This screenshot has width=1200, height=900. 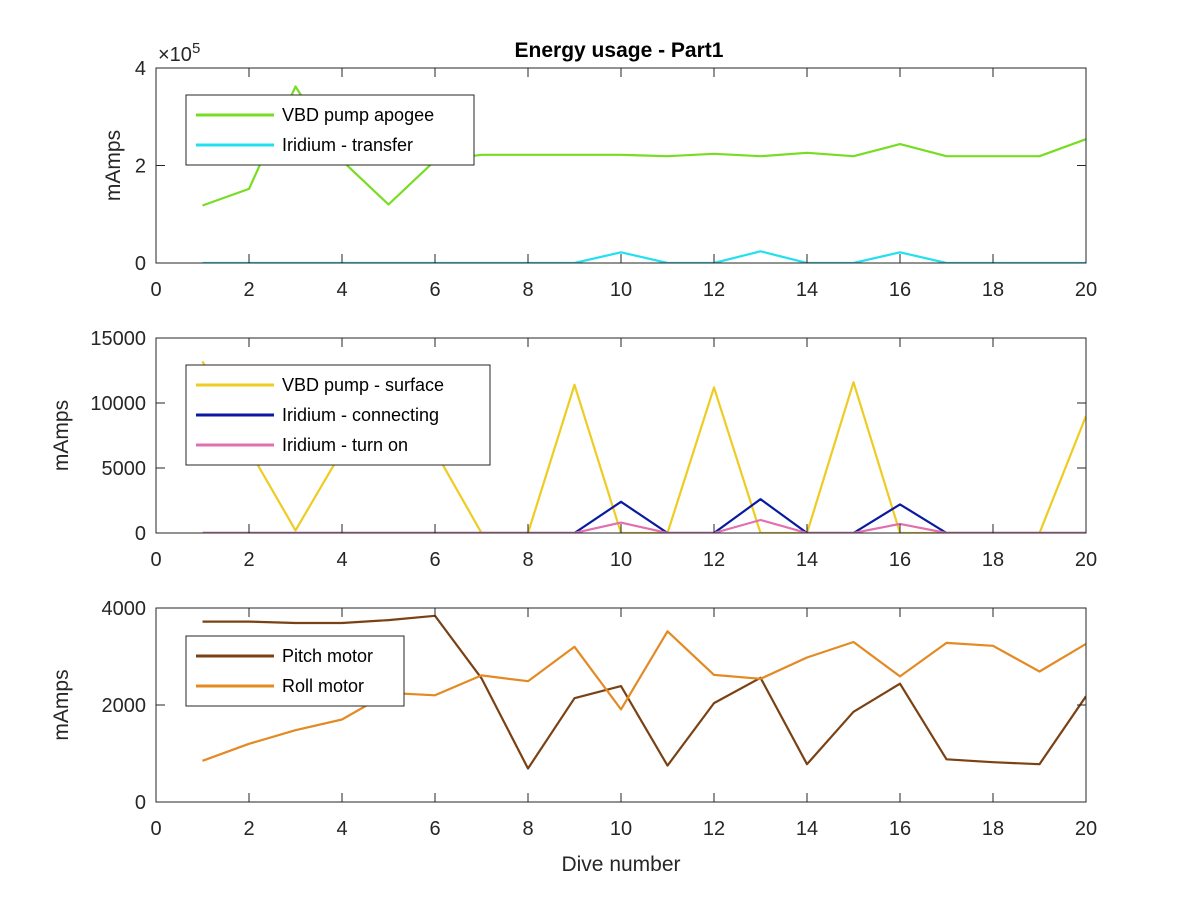 I want to click on y-tick-label: 4000, so click(x=124, y=609).